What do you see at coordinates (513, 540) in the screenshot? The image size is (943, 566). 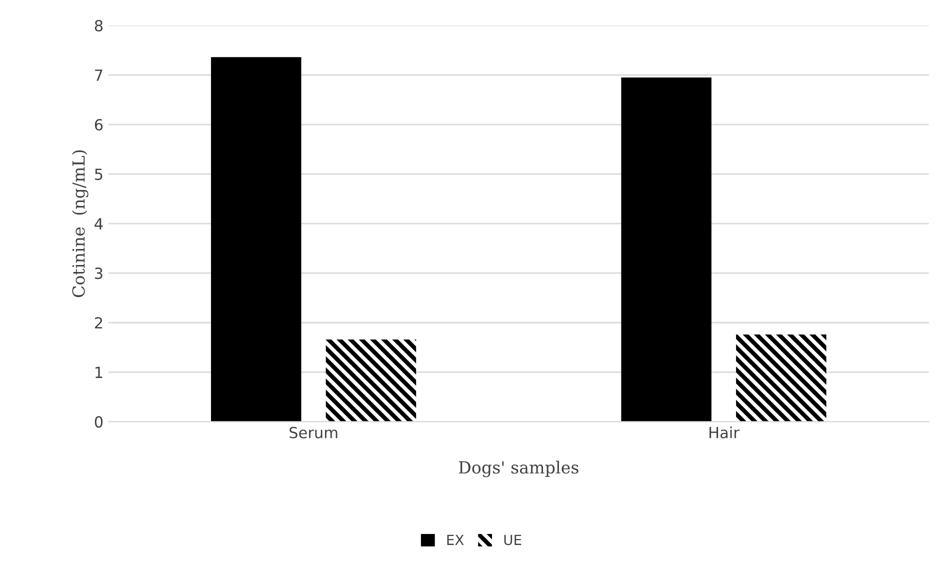 I see `legend-label: UE` at bounding box center [513, 540].